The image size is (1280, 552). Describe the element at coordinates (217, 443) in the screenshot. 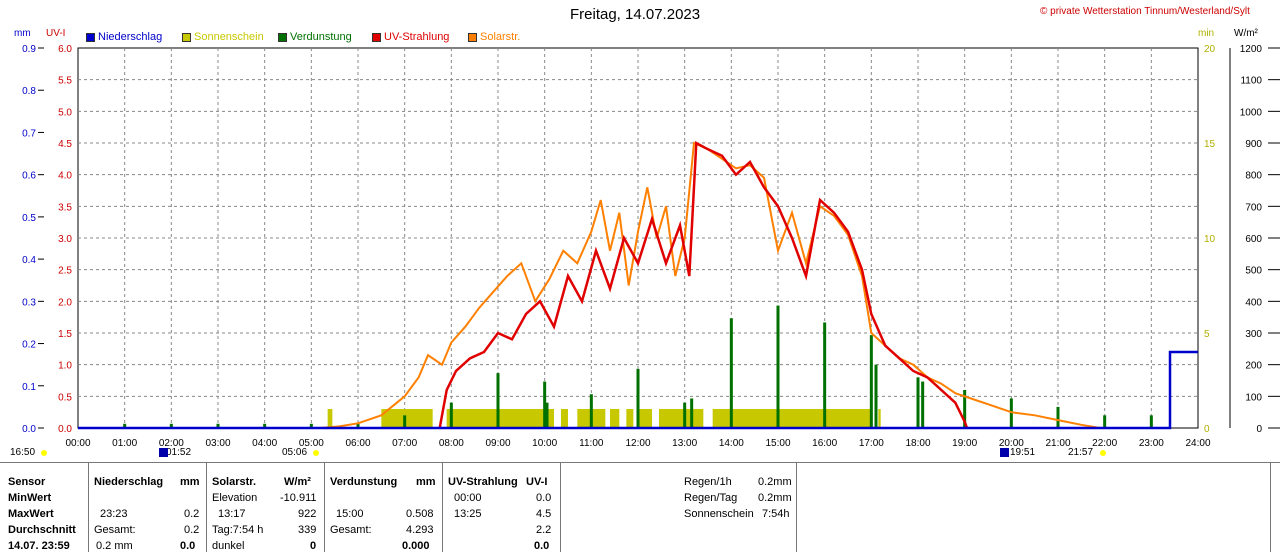

I see `x-tick-label: 03:00` at that location.